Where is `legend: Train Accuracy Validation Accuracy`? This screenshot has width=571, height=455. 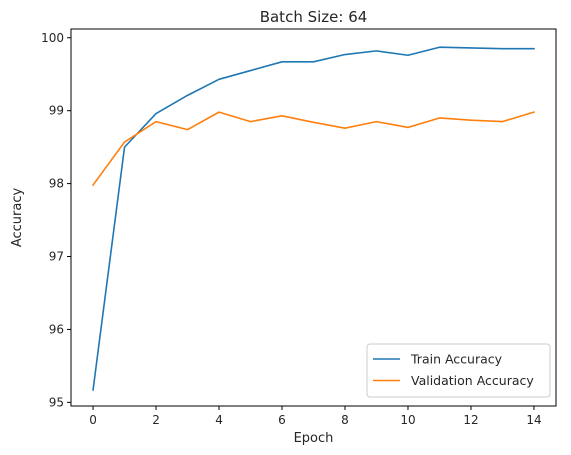
legend: Train Accuracy Validation Accuracy is located at coordinates (458, 370).